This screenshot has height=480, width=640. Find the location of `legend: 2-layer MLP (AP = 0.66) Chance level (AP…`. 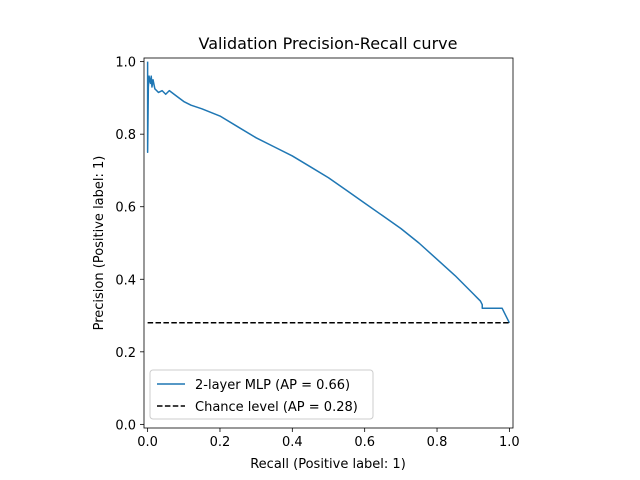

legend: 2-layer MLP (AP = 0.66) Chance level (AP… is located at coordinates (261, 394).